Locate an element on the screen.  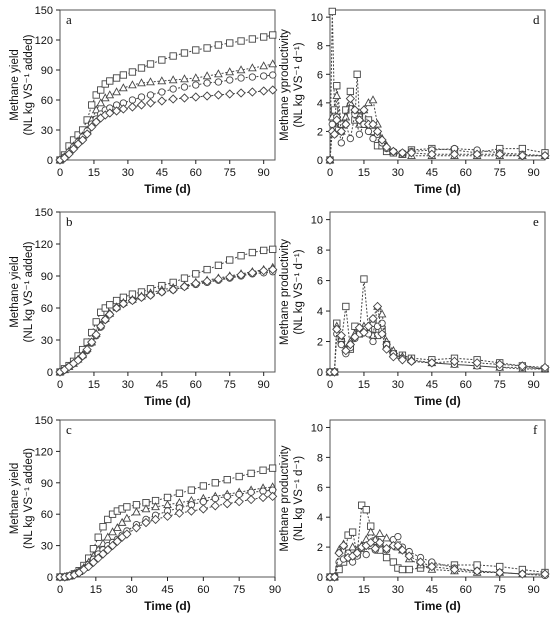
x-tick-label: 60 is located at coordinates (196, 173).